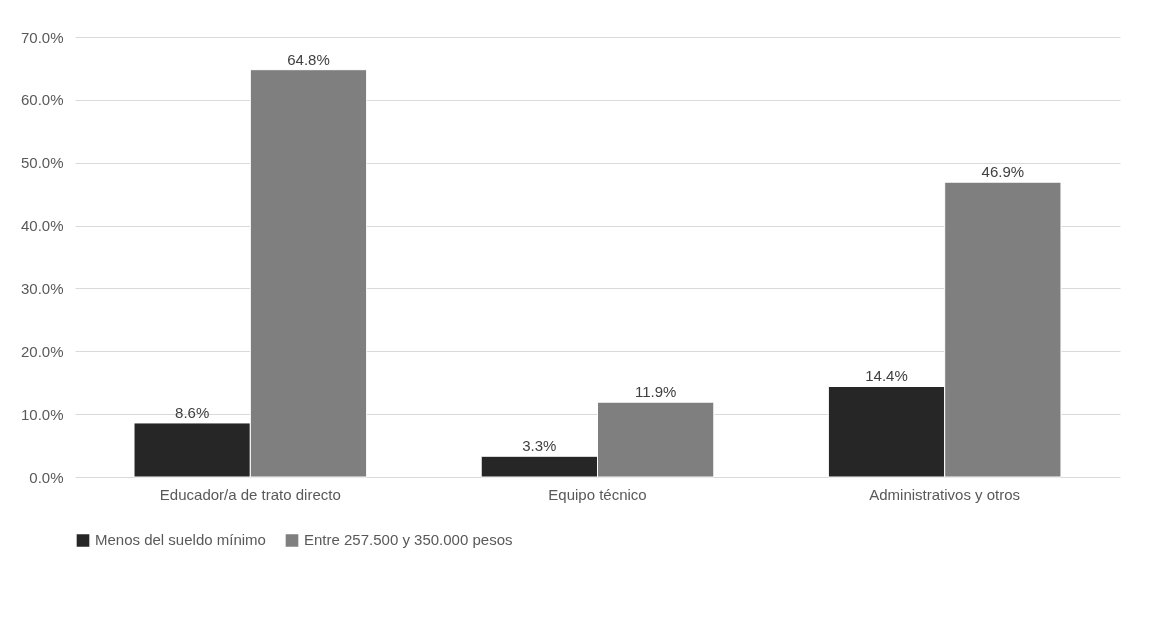 This screenshot has width=1172, height=621. I want to click on x-tick-label: Educador/a de trato directo, so click(250, 494).